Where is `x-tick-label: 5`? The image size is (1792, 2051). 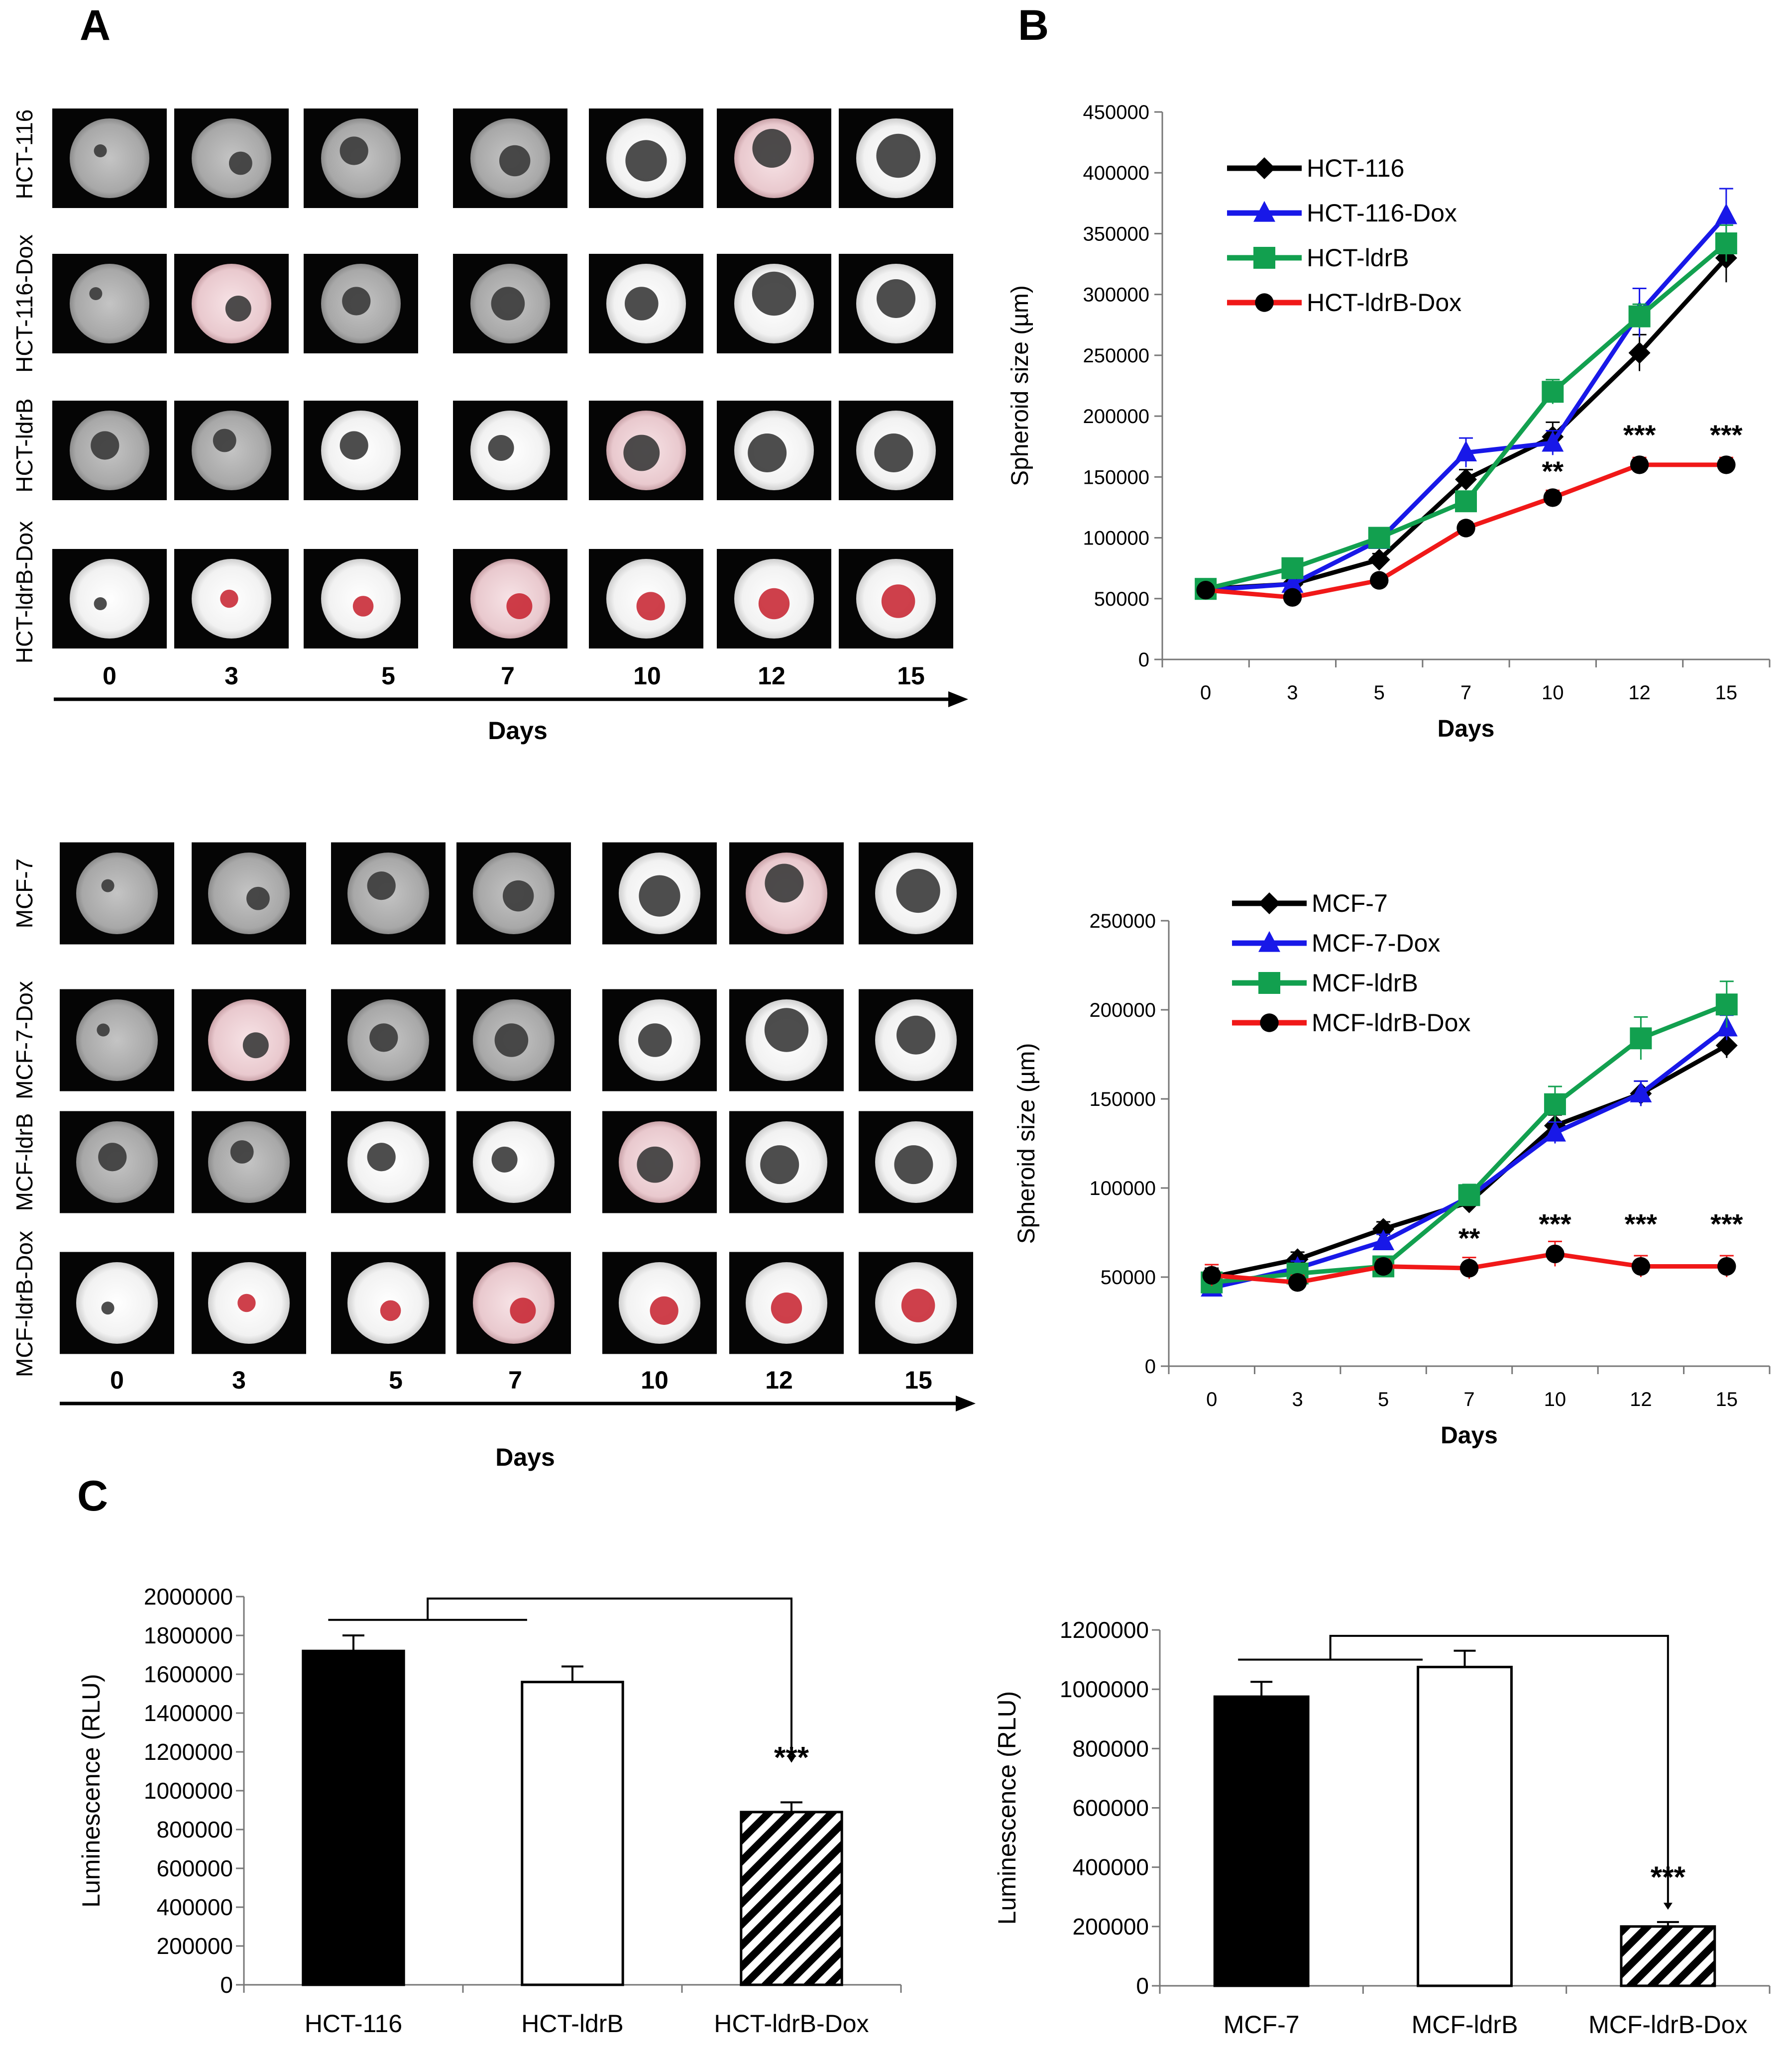 x-tick-label: 5 is located at coordinates (1384, 1399).